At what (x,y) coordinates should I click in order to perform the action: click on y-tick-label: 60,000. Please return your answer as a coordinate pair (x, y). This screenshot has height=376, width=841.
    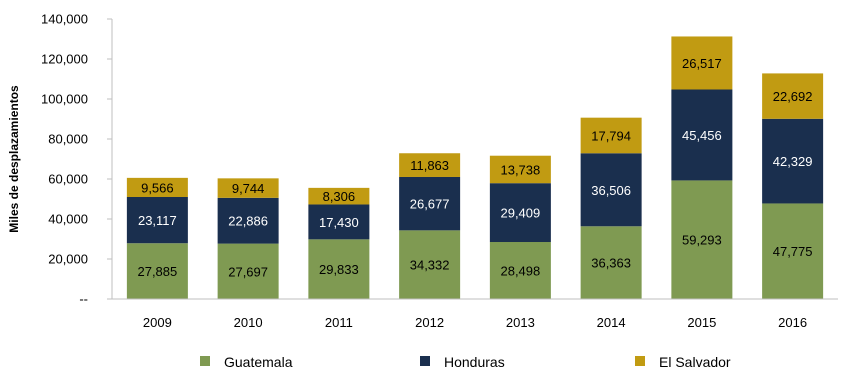
    Looking at the image, I should click on (68, 179).